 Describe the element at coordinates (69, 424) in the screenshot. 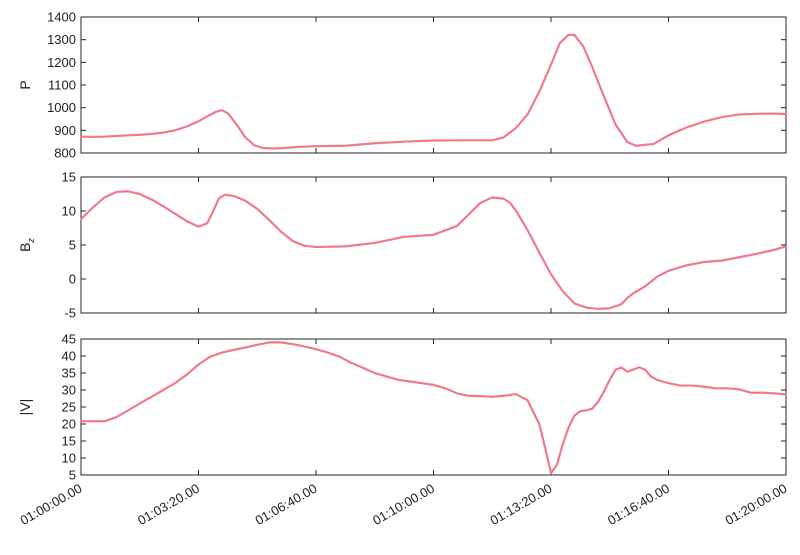

I see `y-tick-label: 20` at that location.